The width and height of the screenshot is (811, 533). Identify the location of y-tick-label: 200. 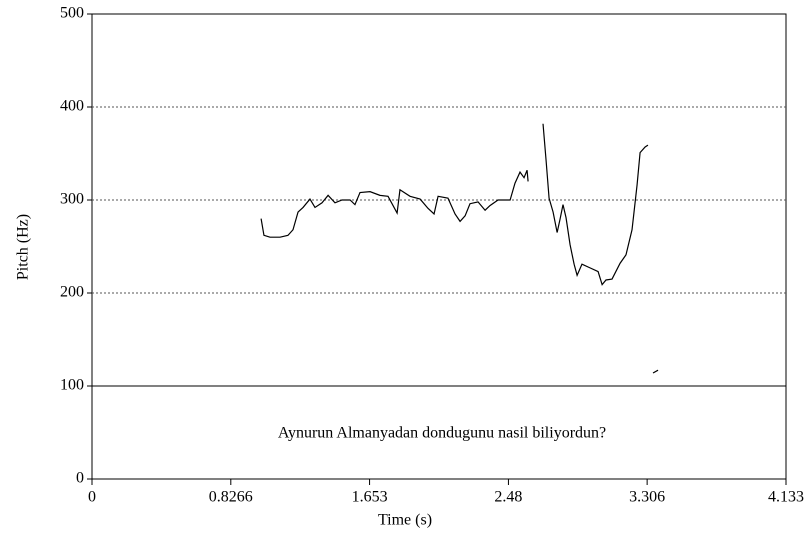
(72, 292).